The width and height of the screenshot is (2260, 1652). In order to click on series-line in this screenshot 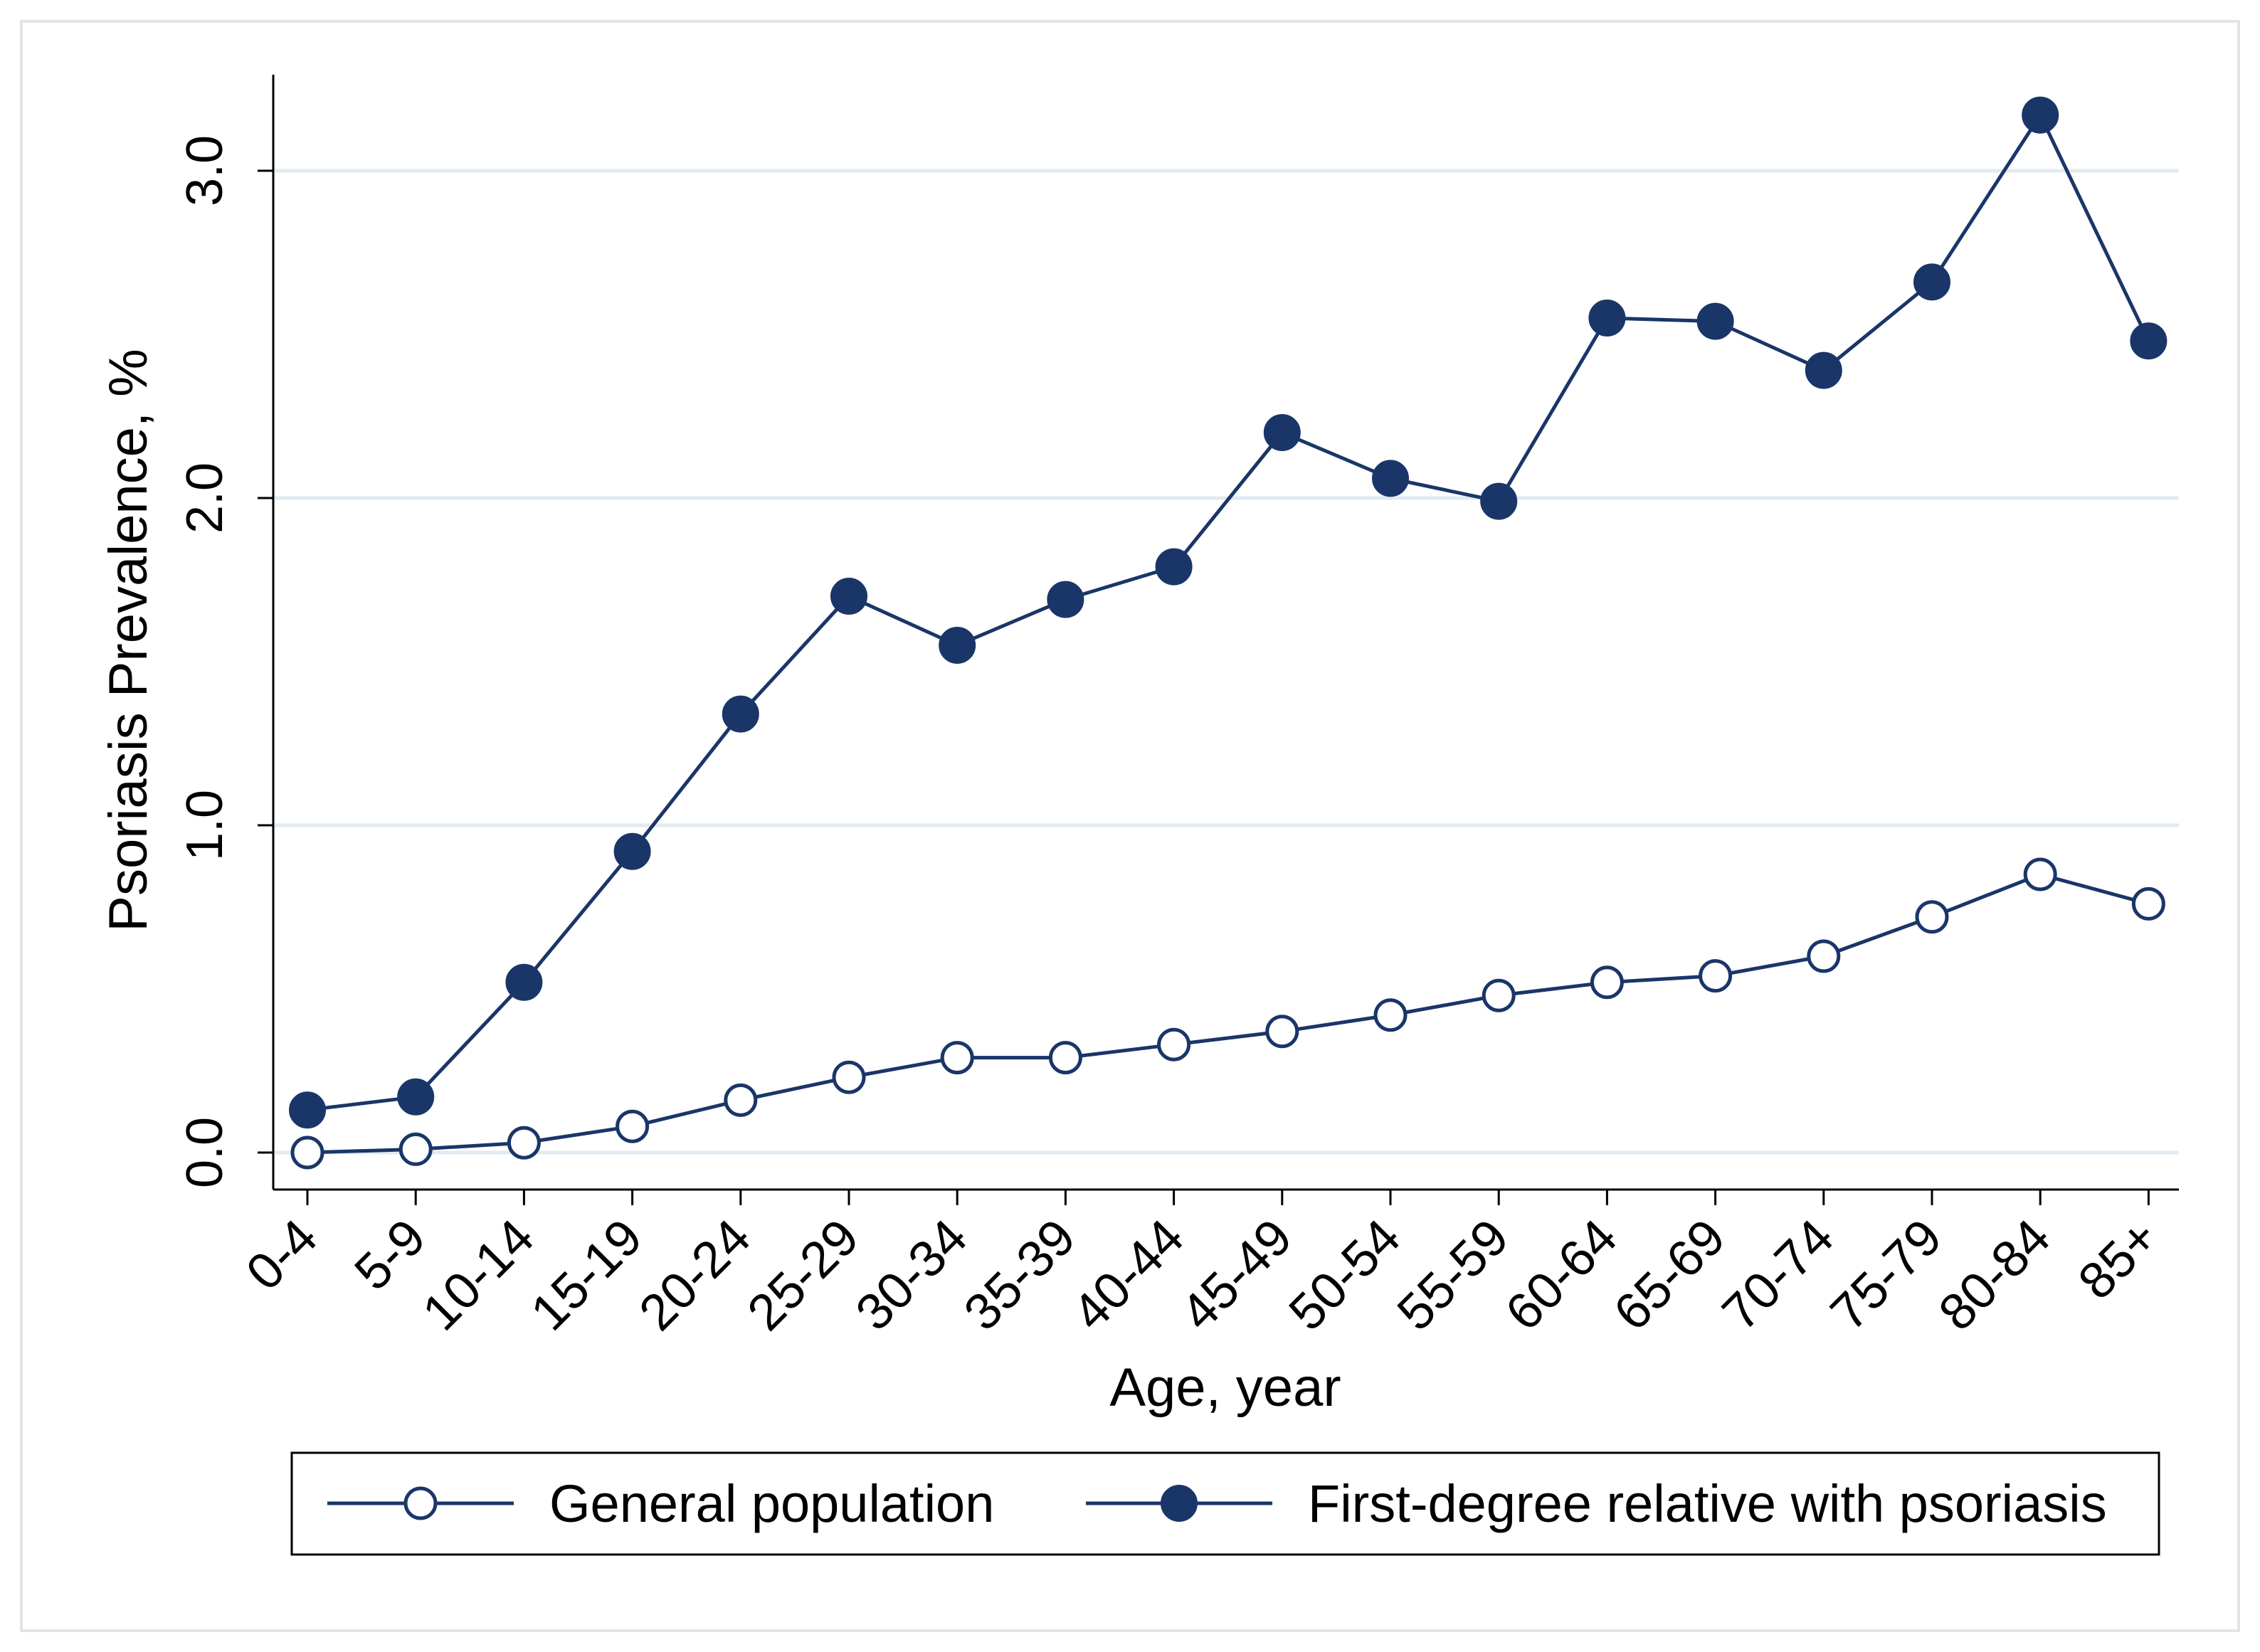, I will do `click(1228, 1013)`.